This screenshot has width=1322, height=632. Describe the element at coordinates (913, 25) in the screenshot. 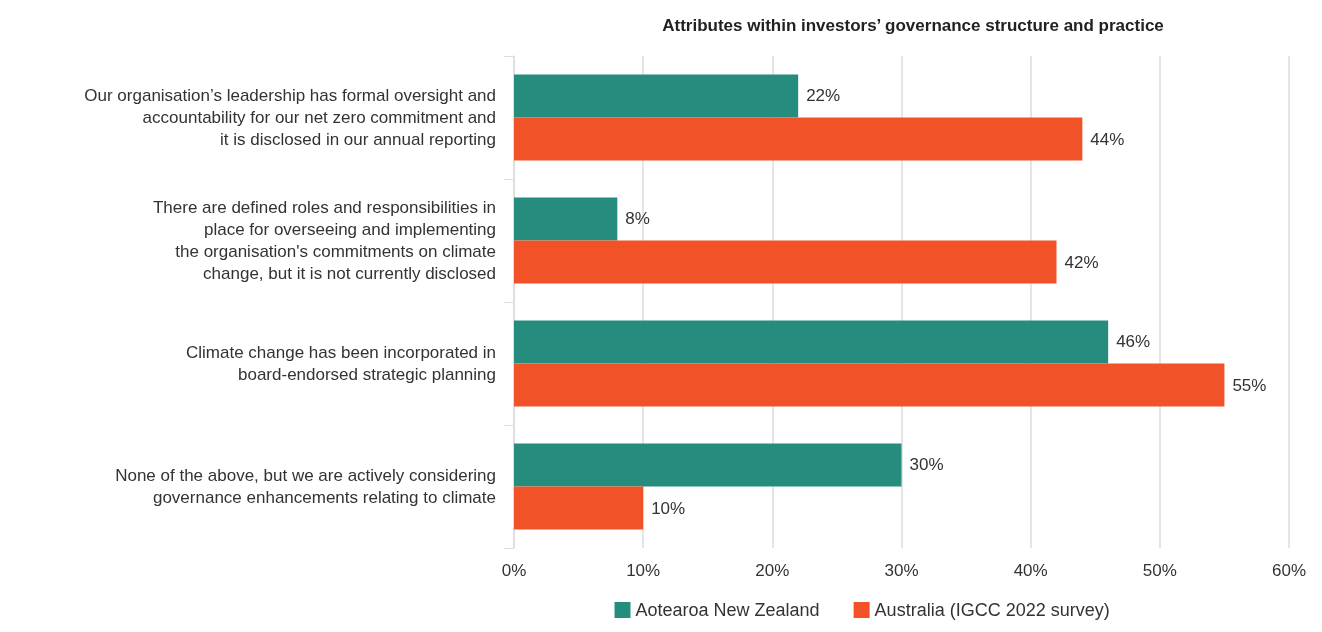

I see `chart-title: Attributes within investors’ governance structure and practice` at that location.